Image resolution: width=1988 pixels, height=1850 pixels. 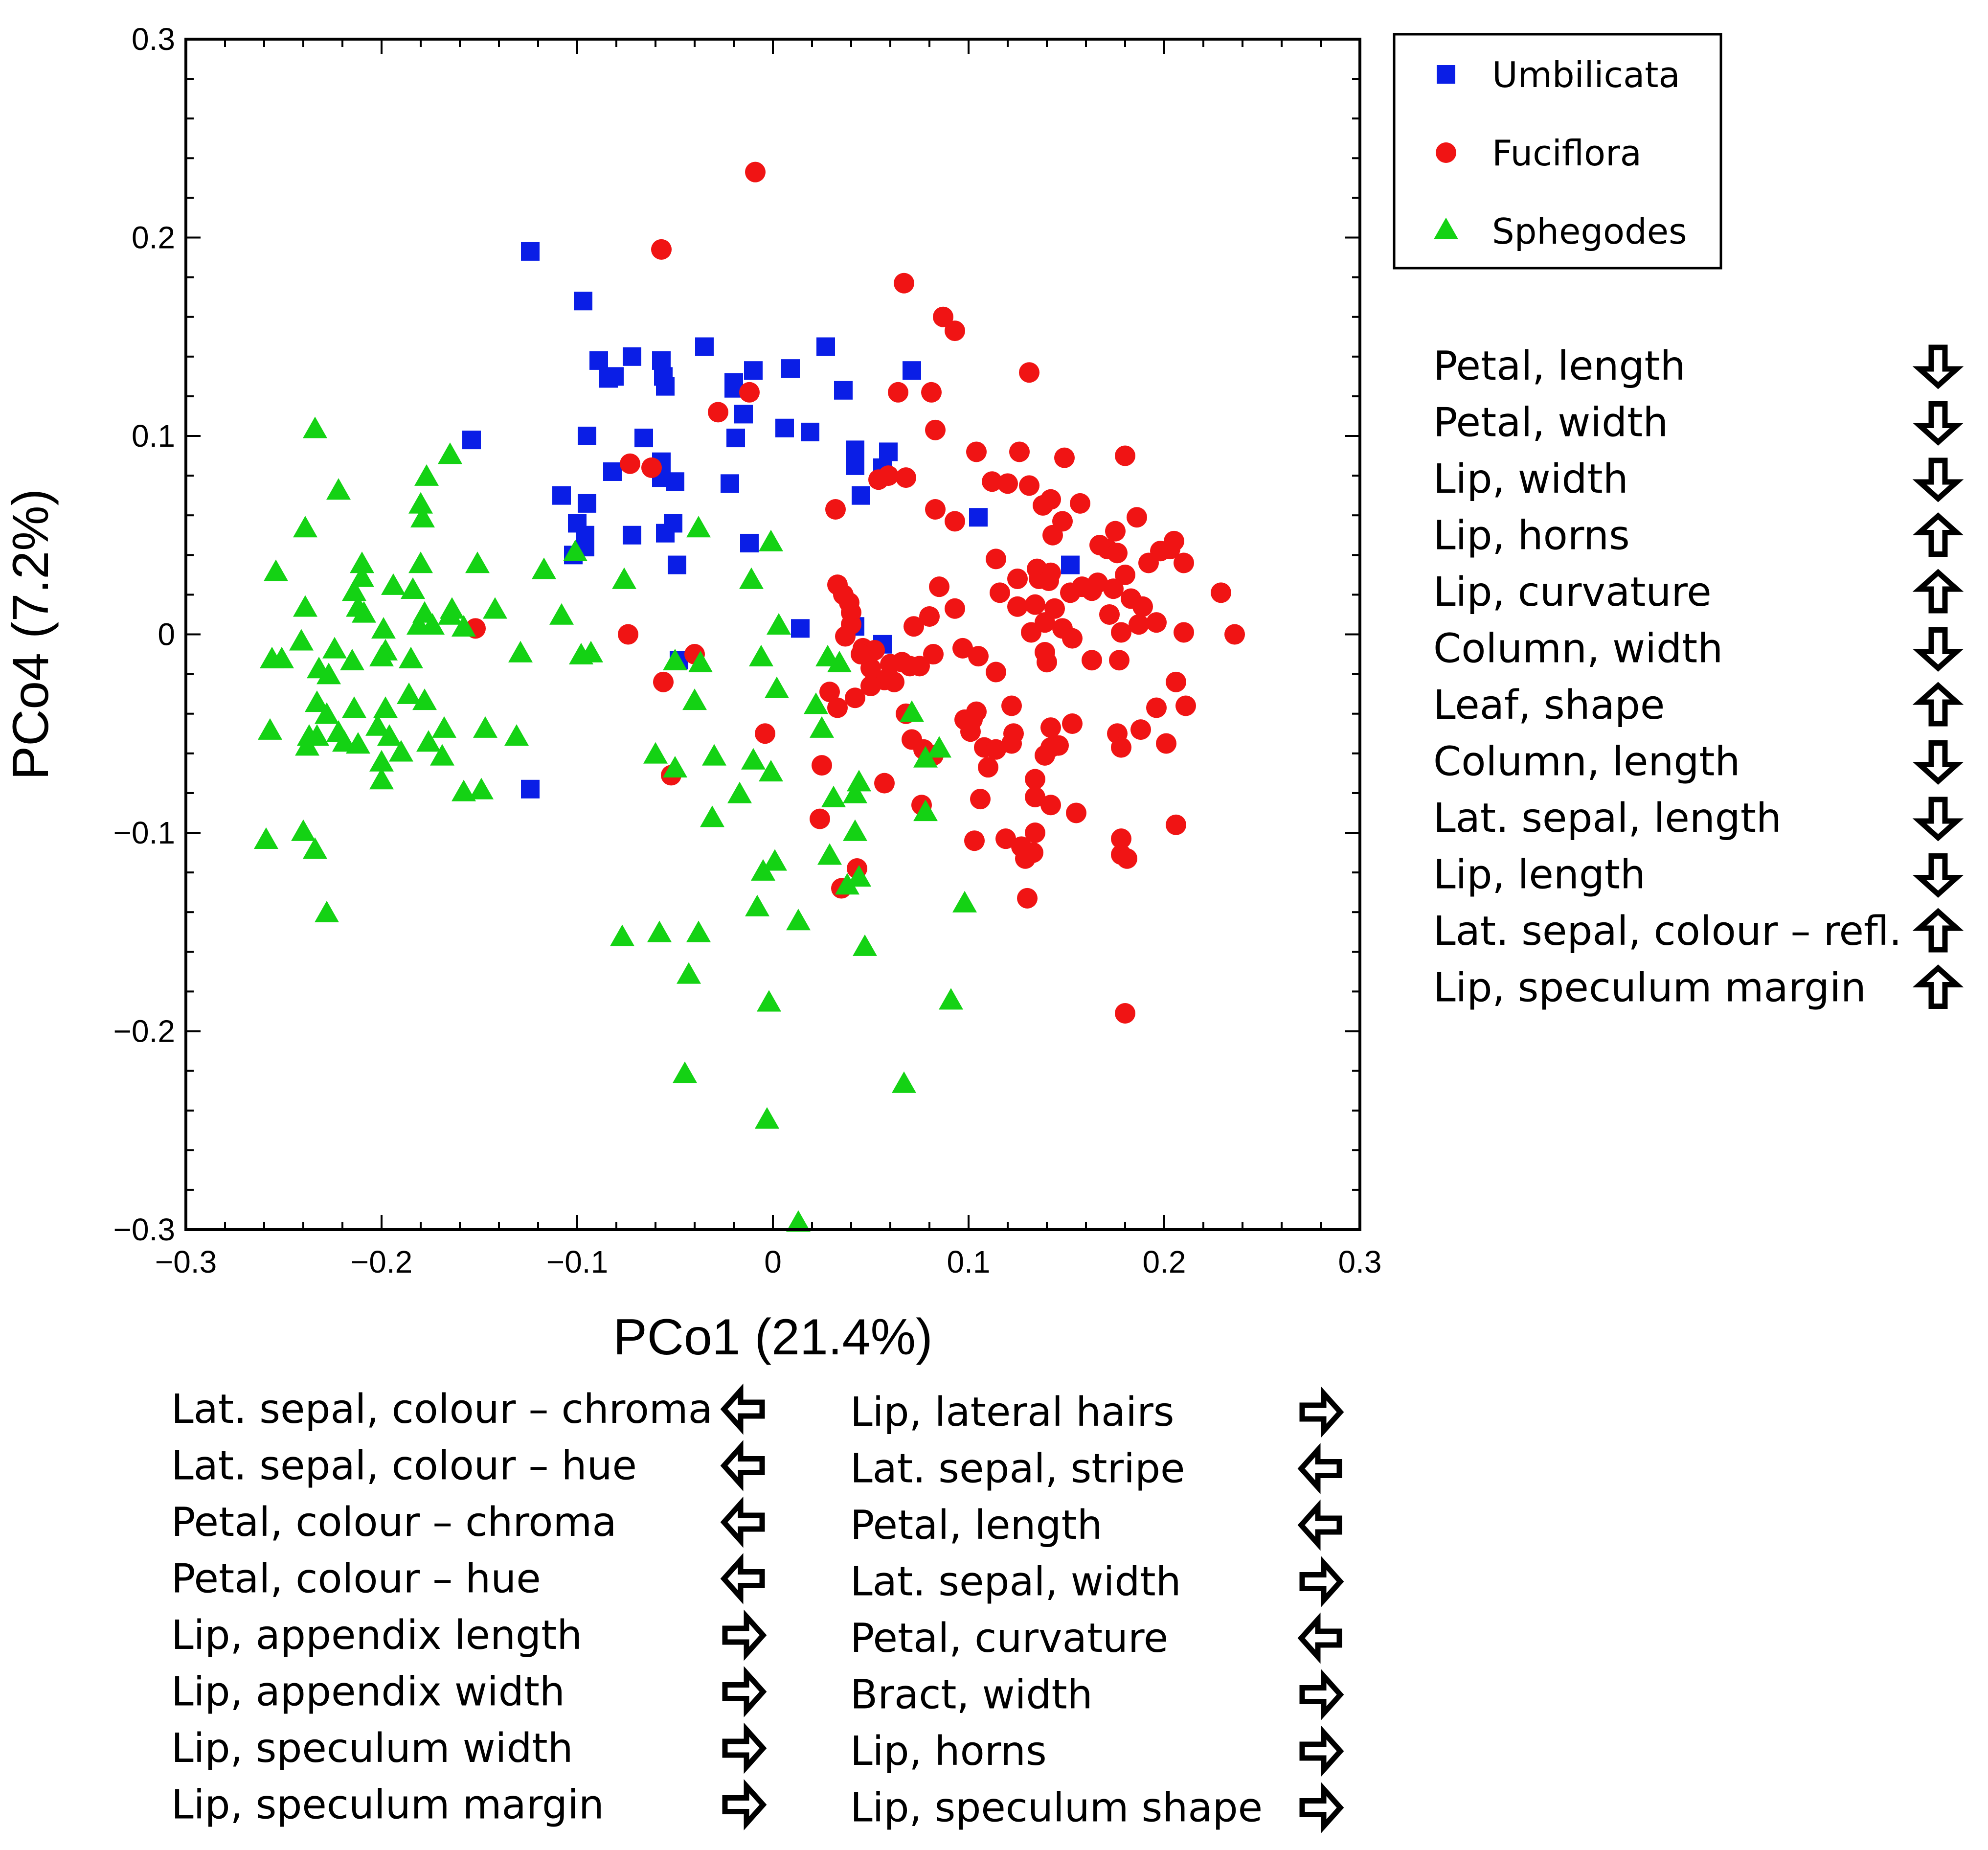 I want to click on y-tick-label: 0, so click(x=167, y=634).